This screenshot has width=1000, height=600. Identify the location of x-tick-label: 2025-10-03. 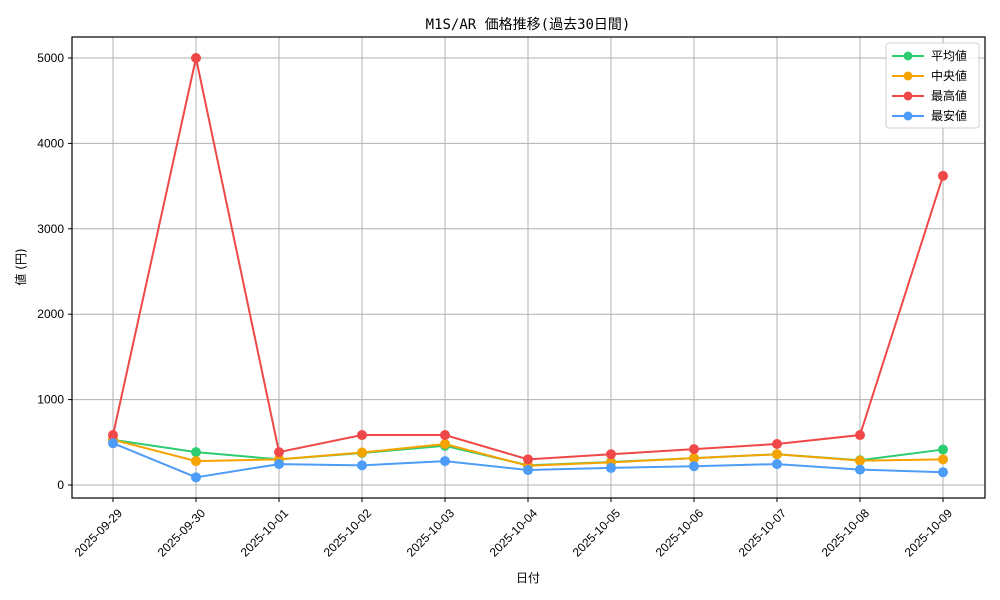
(431, 533).